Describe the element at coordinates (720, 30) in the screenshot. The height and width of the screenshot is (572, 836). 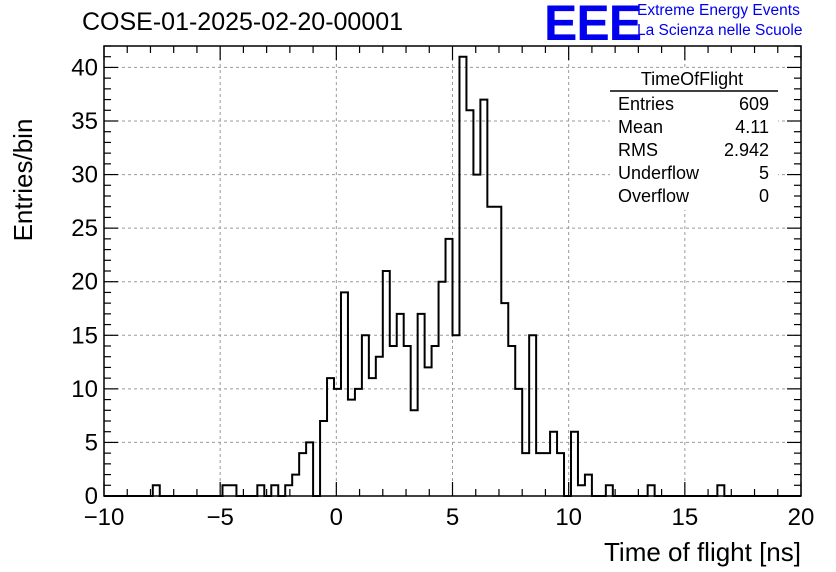
I see `logo-line-2: La Scienza nelle Scuole` at that location.